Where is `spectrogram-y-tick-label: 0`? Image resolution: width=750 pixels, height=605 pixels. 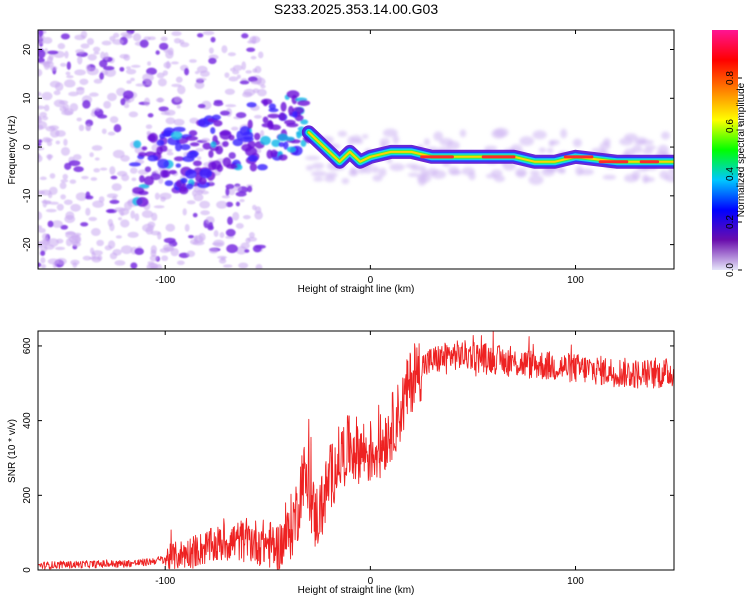 spectrogram-y-tick-label: 0 is located at coordinates (27, 147).